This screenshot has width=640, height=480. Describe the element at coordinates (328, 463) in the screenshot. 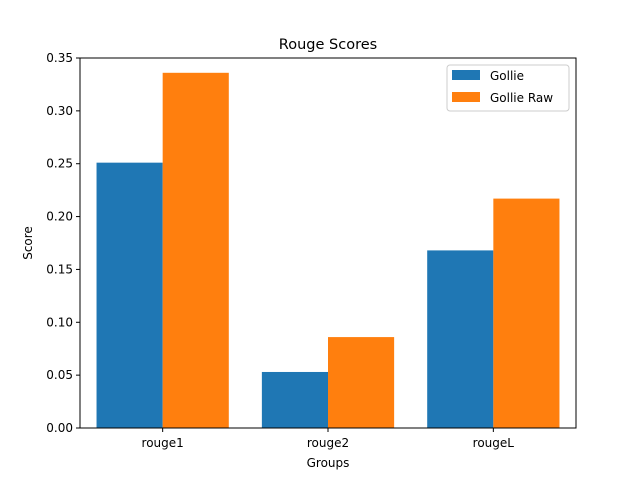

I see `x-axis-label: Groups` at that location.